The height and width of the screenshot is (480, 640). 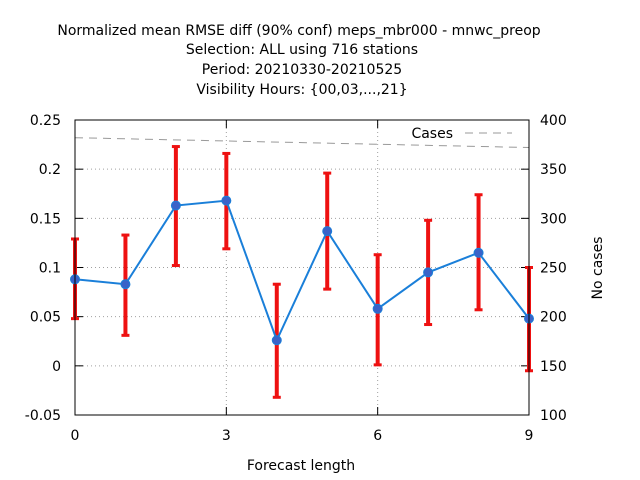 What do you see at coordinates (377, 436) in the screenshot?
I see `x-tick-label: 6` at bounding box center [377, 436].